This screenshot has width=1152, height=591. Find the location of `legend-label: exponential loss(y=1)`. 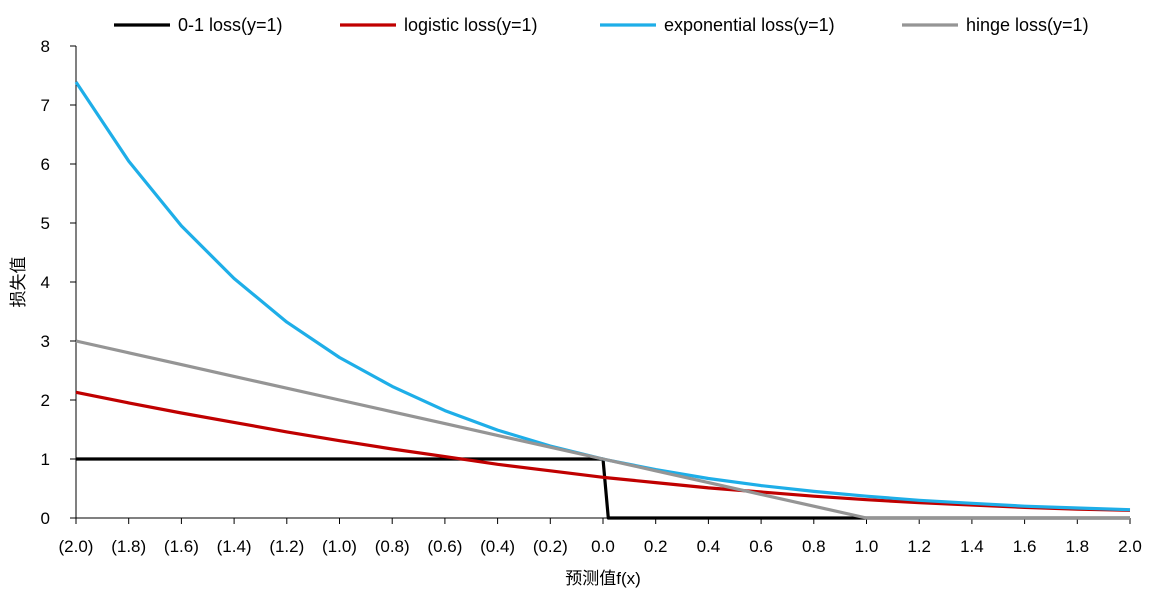

legend-label: exponential loss(y=1) is located at coordinates (749, 25).